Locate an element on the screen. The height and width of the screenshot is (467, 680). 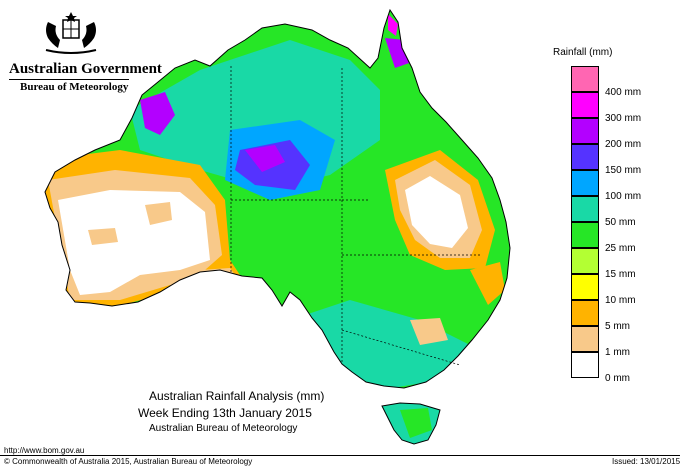
legend-label: 5 mm is located at coordinates (617, 326).